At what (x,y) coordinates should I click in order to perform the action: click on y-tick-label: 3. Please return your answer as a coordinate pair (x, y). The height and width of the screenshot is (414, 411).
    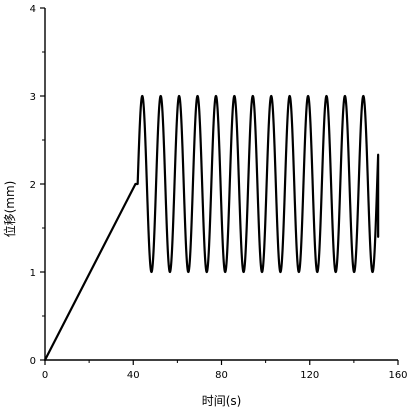
    Looking at the image, I should click on (33, 97).